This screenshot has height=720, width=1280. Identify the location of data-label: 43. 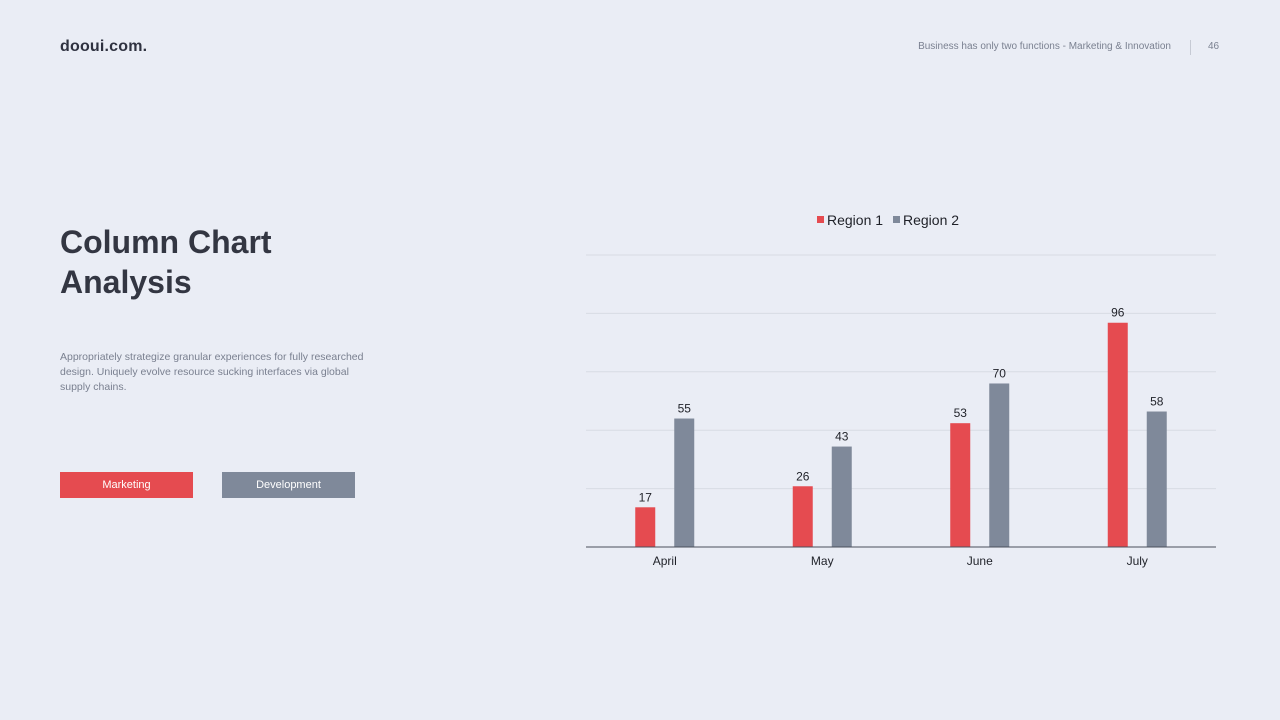
(842, 437).